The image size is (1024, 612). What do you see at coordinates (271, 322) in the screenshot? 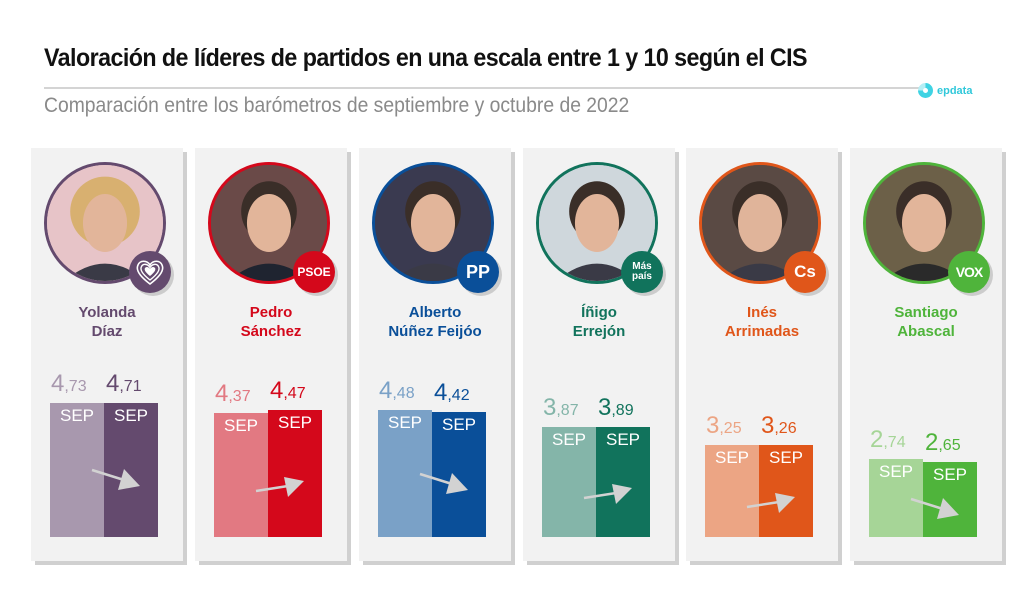
I see `leader-name: Pedro Sánchez` at bounding box center [271, 322].